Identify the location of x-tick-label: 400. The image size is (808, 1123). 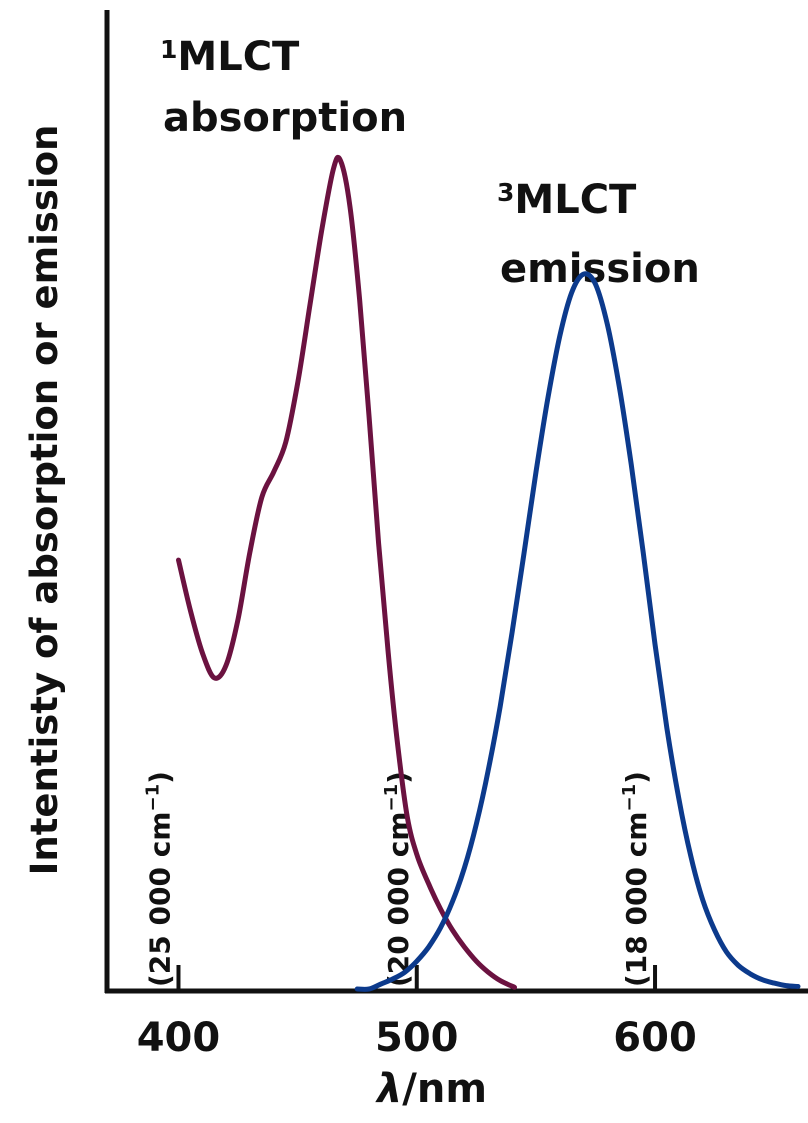
(179, 1038).